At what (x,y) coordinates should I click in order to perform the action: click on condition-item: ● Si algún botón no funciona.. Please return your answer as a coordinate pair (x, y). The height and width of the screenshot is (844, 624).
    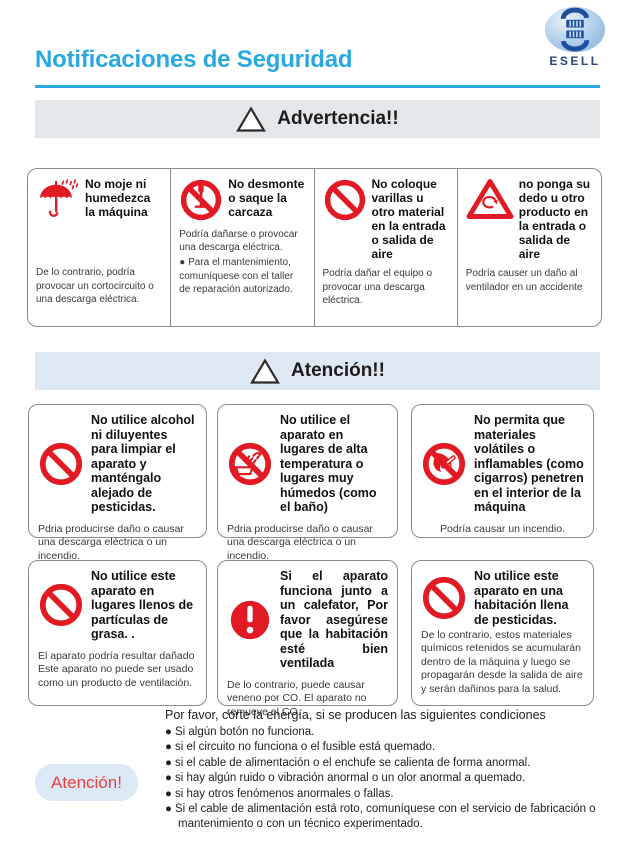
    Looking at the image, I should click on (388, 732).